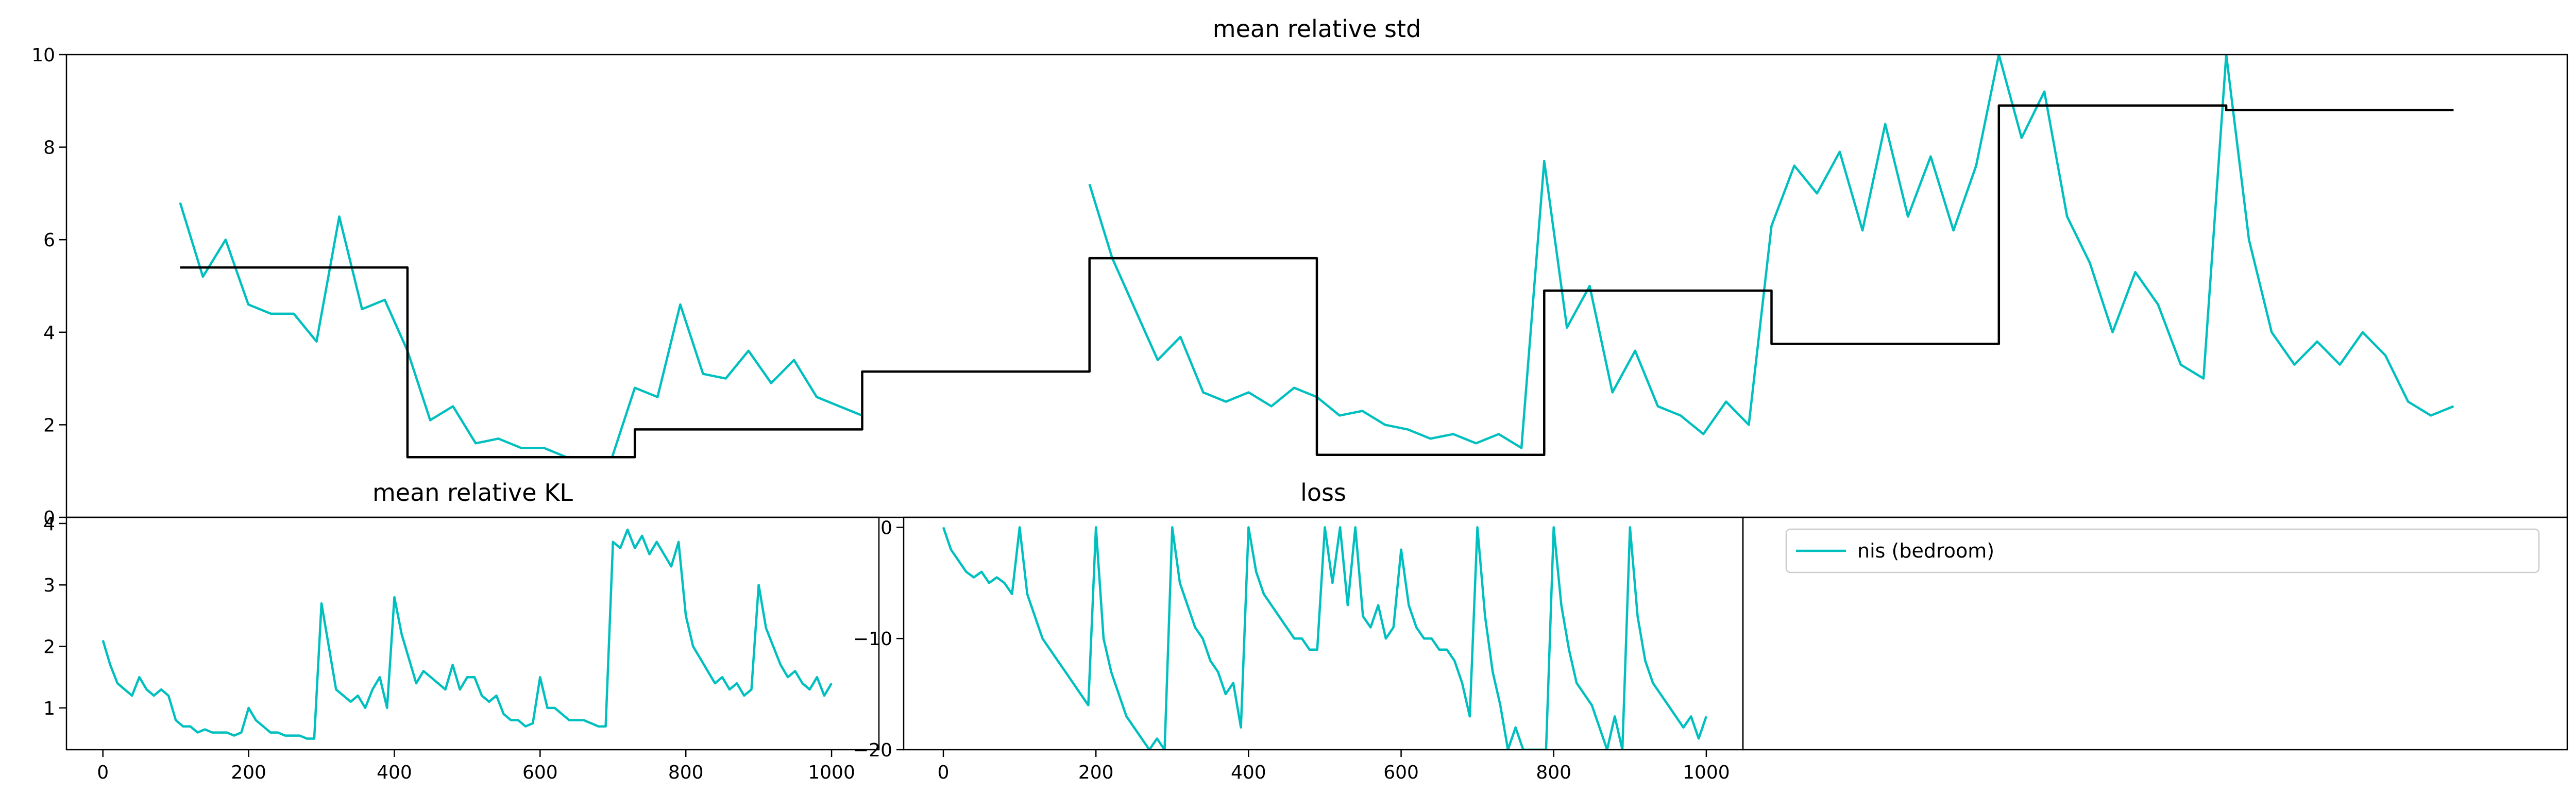  I want to click on legend-box, so click(2162, 550).